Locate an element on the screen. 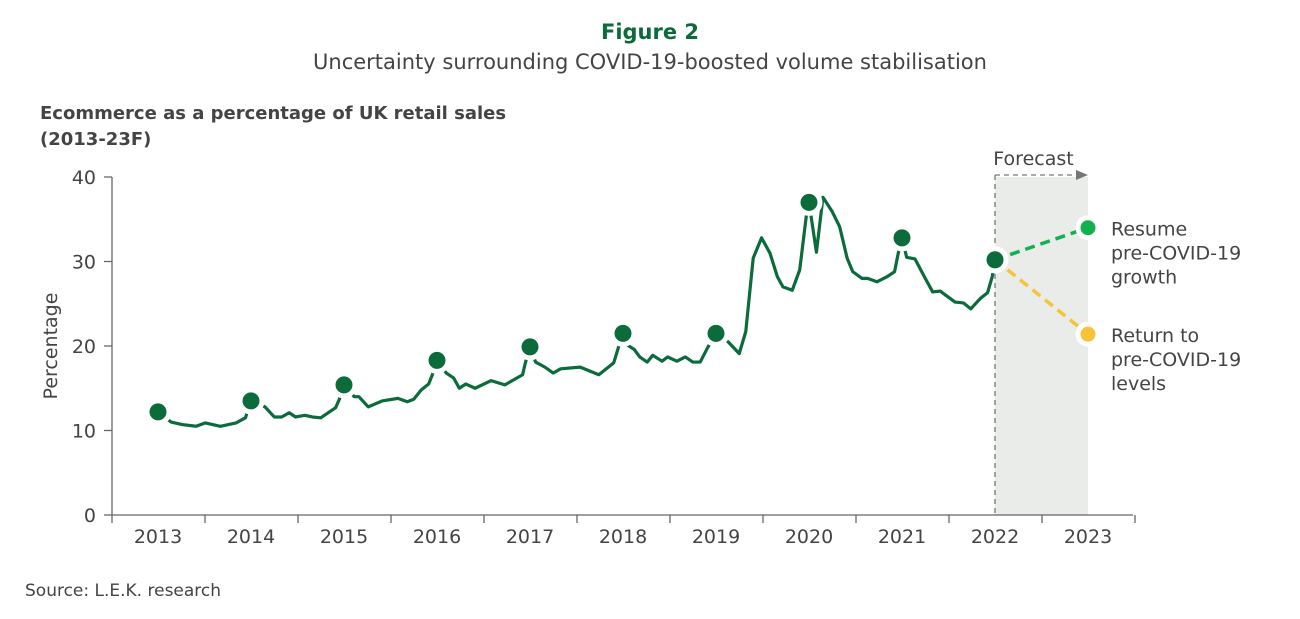 Image resolution: width=1300 pixels, height=619 pixels. x-tick-label: 2018 is located at coordinates (623, 537).